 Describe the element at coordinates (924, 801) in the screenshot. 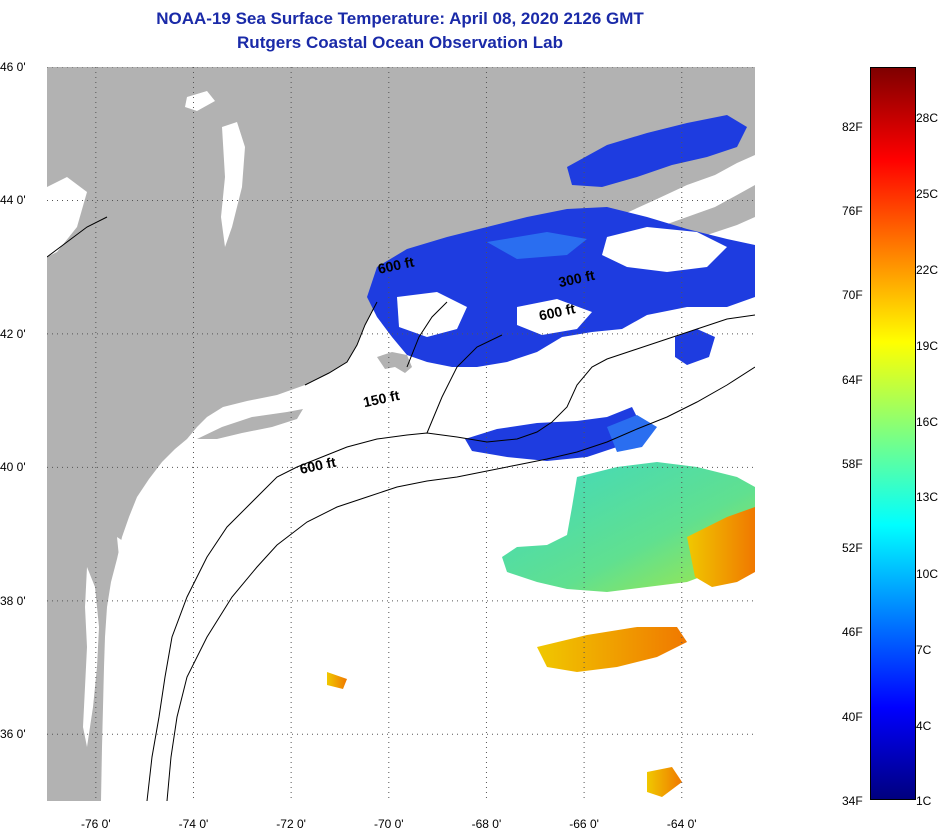

I see `colorbar-celsius-label: 1C` at that location.